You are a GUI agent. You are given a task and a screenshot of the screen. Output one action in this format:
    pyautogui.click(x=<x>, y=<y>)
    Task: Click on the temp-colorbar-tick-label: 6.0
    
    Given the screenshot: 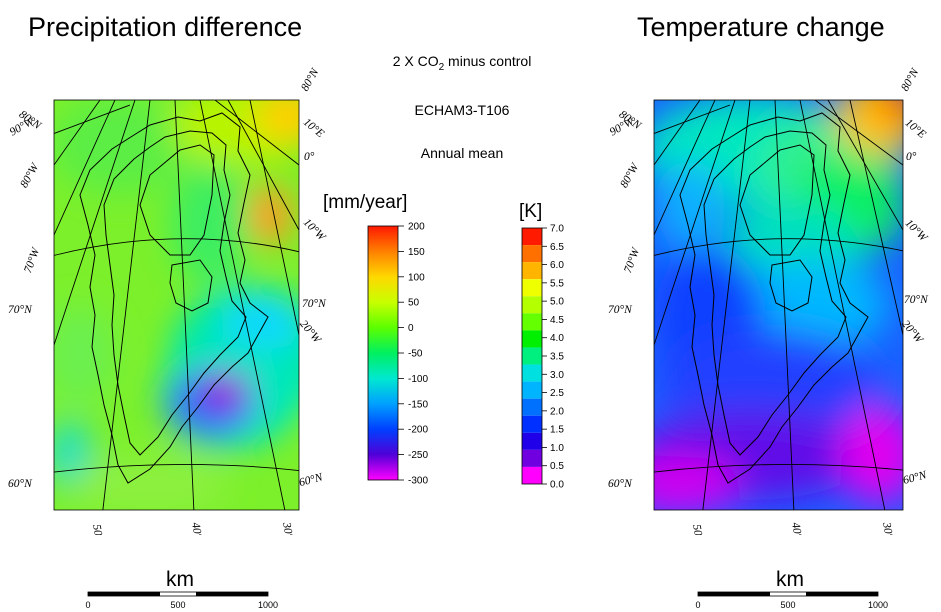 What is the action you would take?
    pyautogui.click(x=557, y=265)
    